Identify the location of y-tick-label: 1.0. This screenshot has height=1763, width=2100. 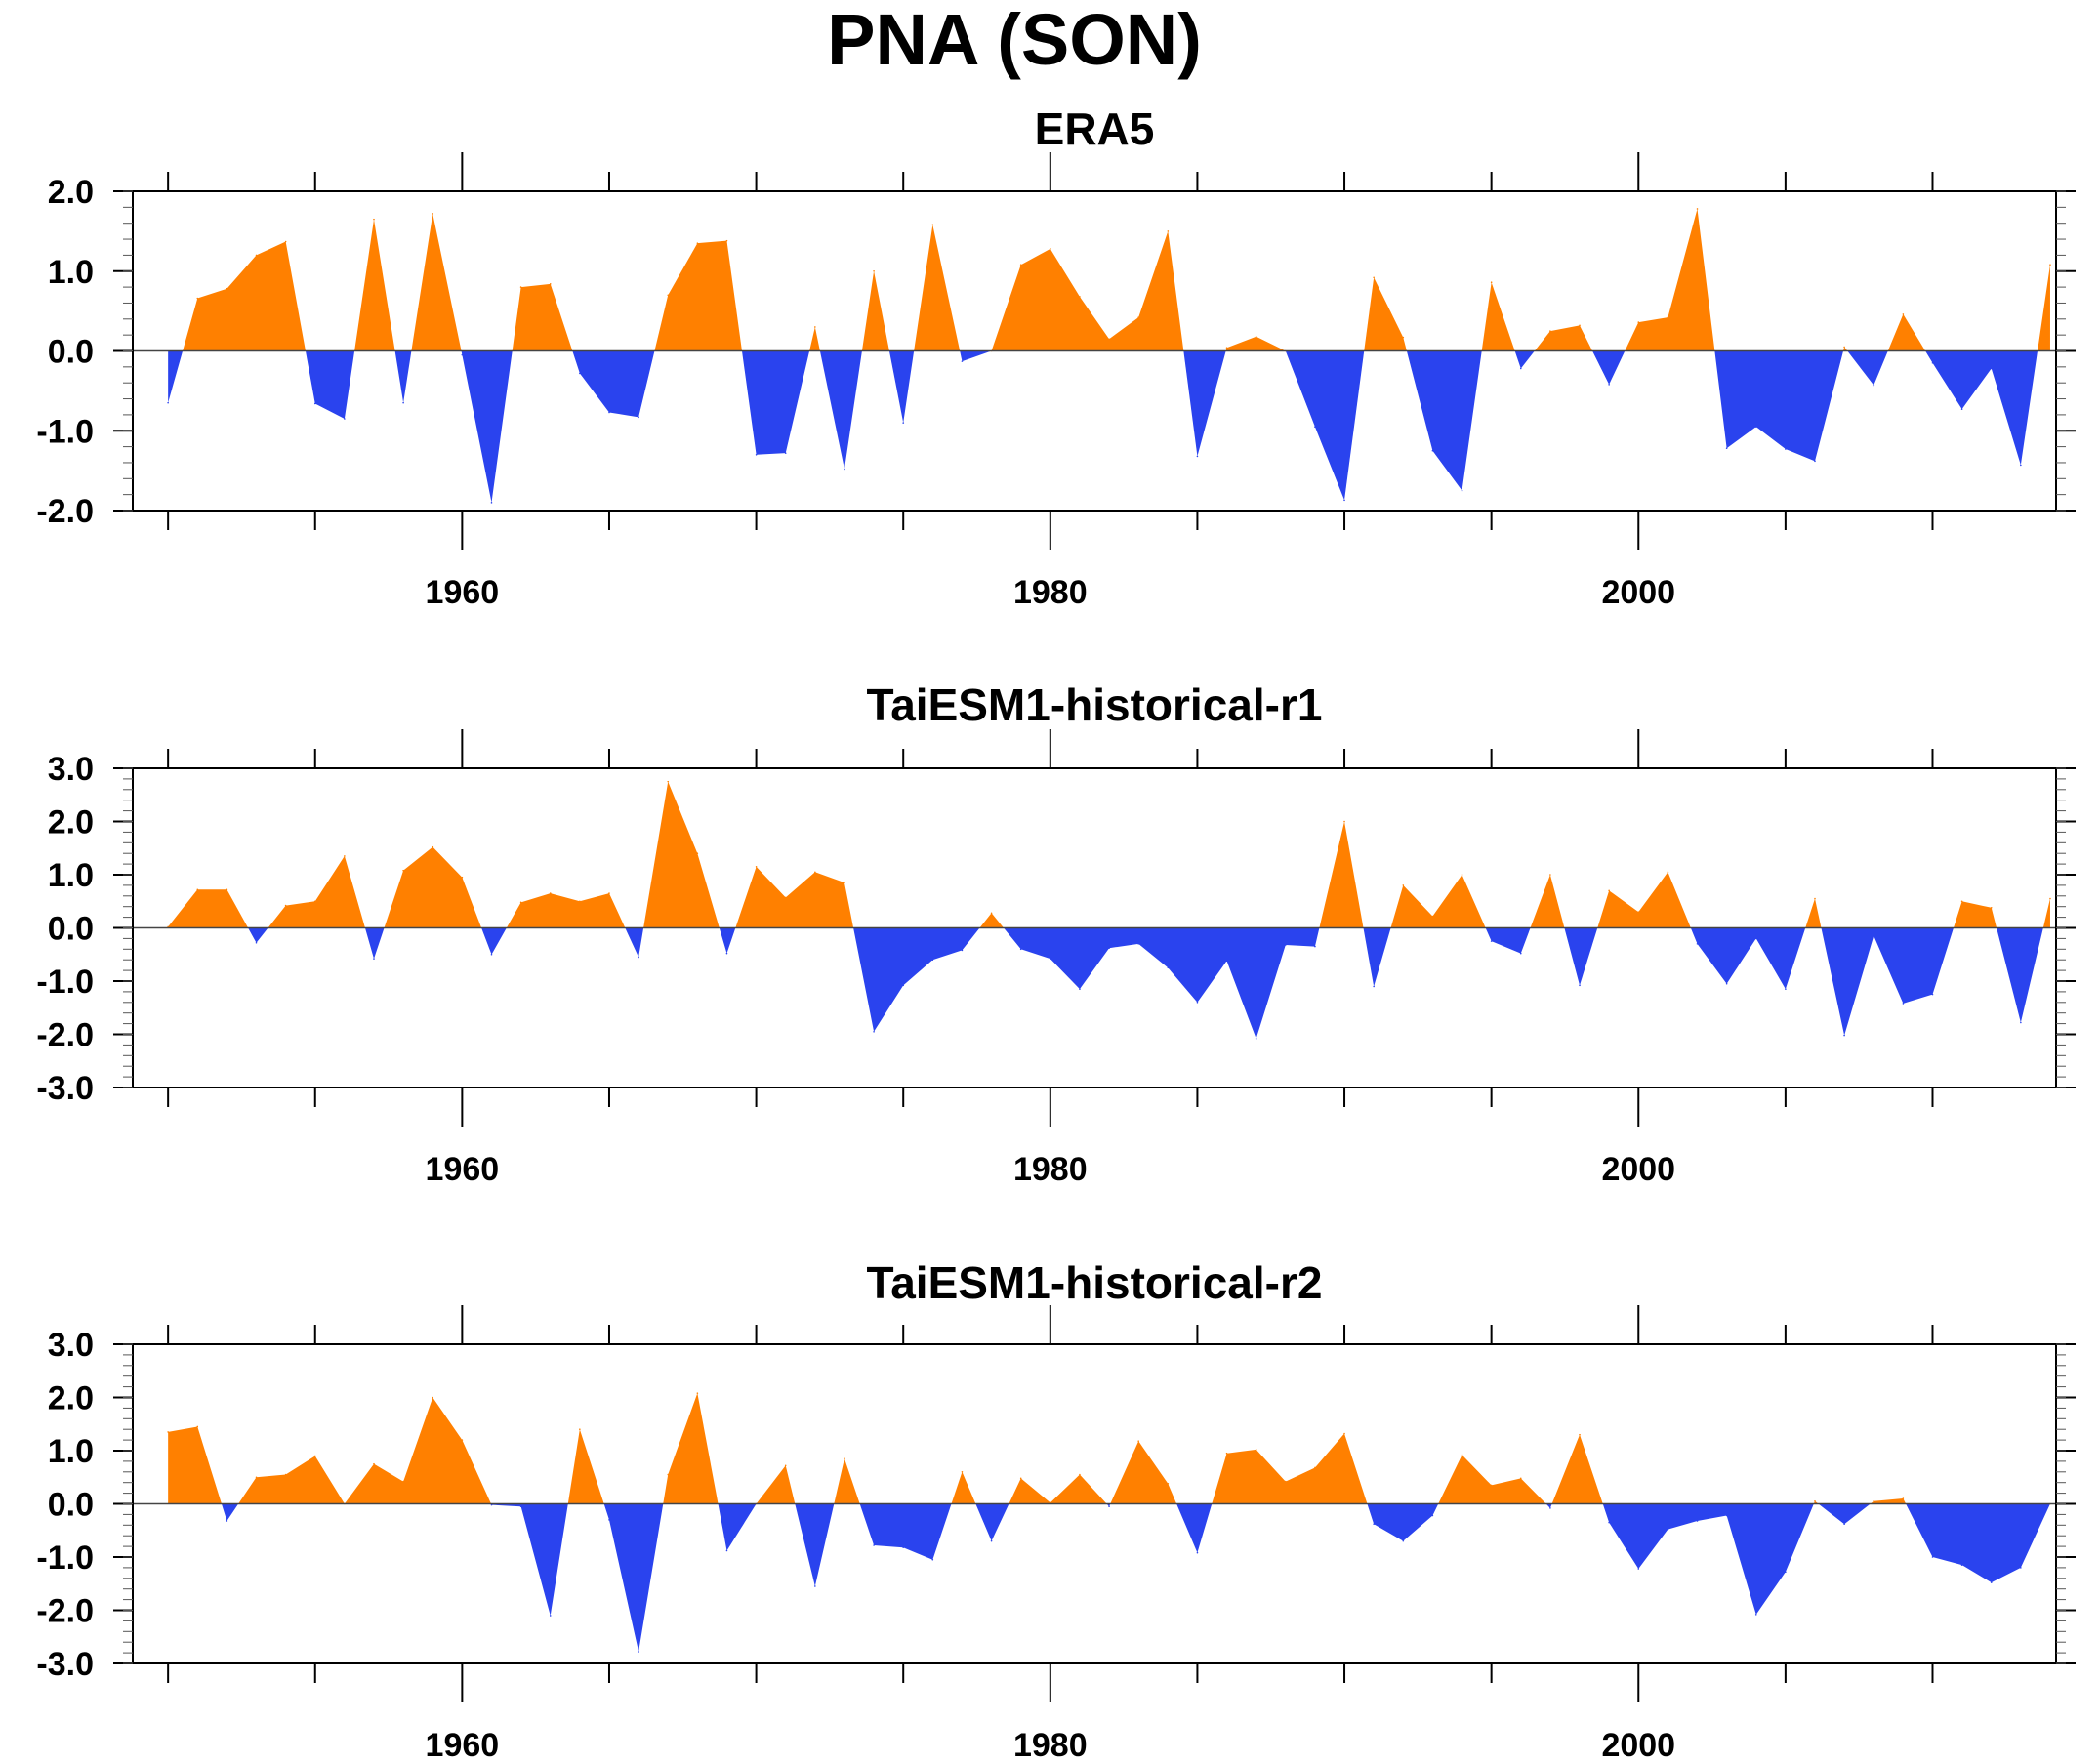
(71, 1451).